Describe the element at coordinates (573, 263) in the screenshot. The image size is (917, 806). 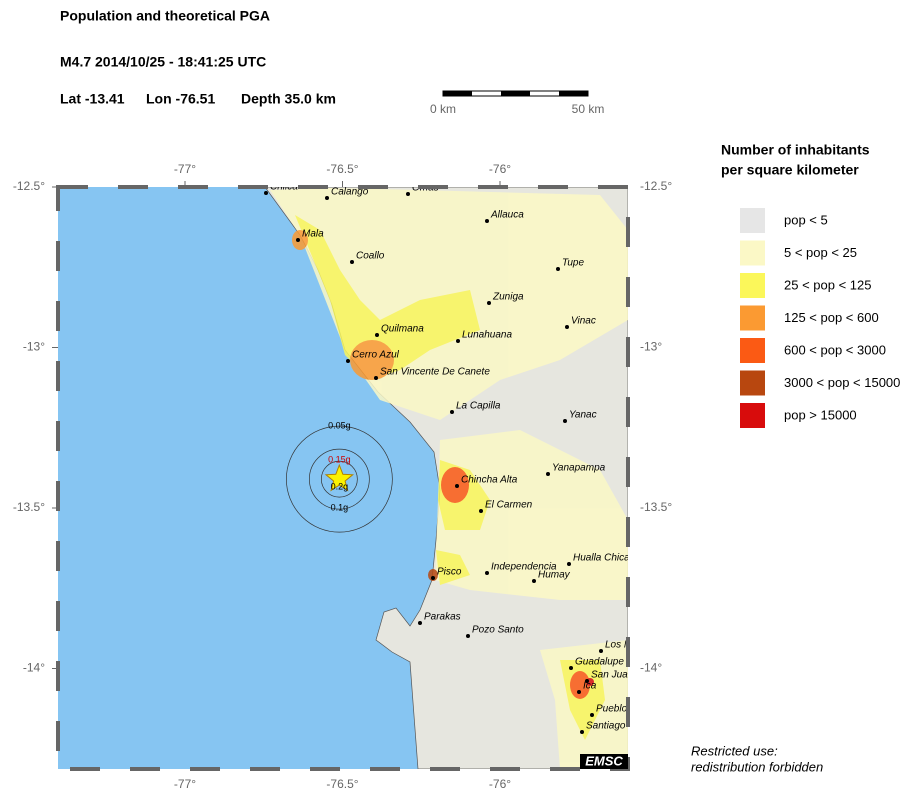
I see `city-label: Tupe` at that location.